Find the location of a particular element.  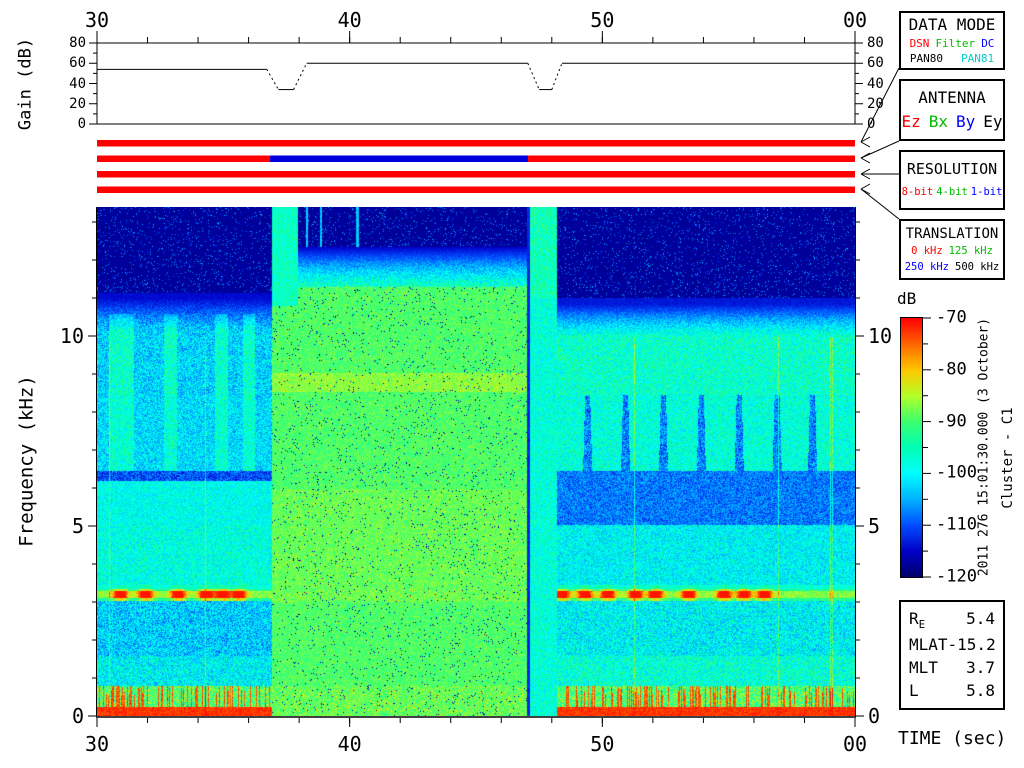

panel-value-line: DSN Filter DC is located at coordinates (952, 43).